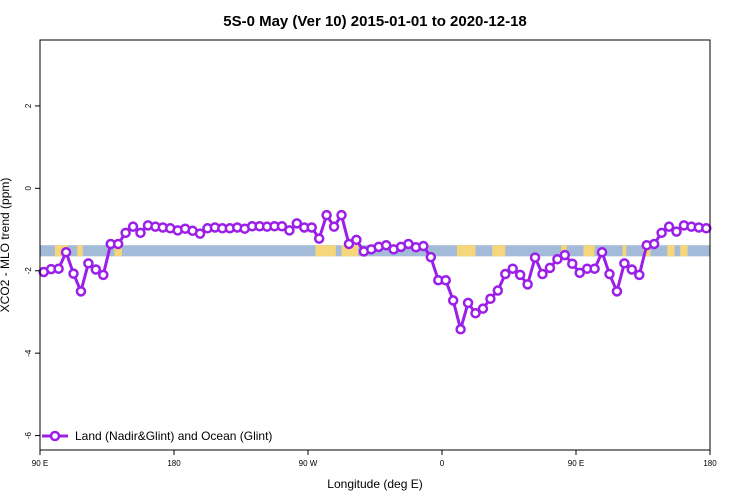 The image size is (750, 500). Describe the element at coordinates (28, 105) in the screenshot. I see `y-tick-label: 2` at that location.